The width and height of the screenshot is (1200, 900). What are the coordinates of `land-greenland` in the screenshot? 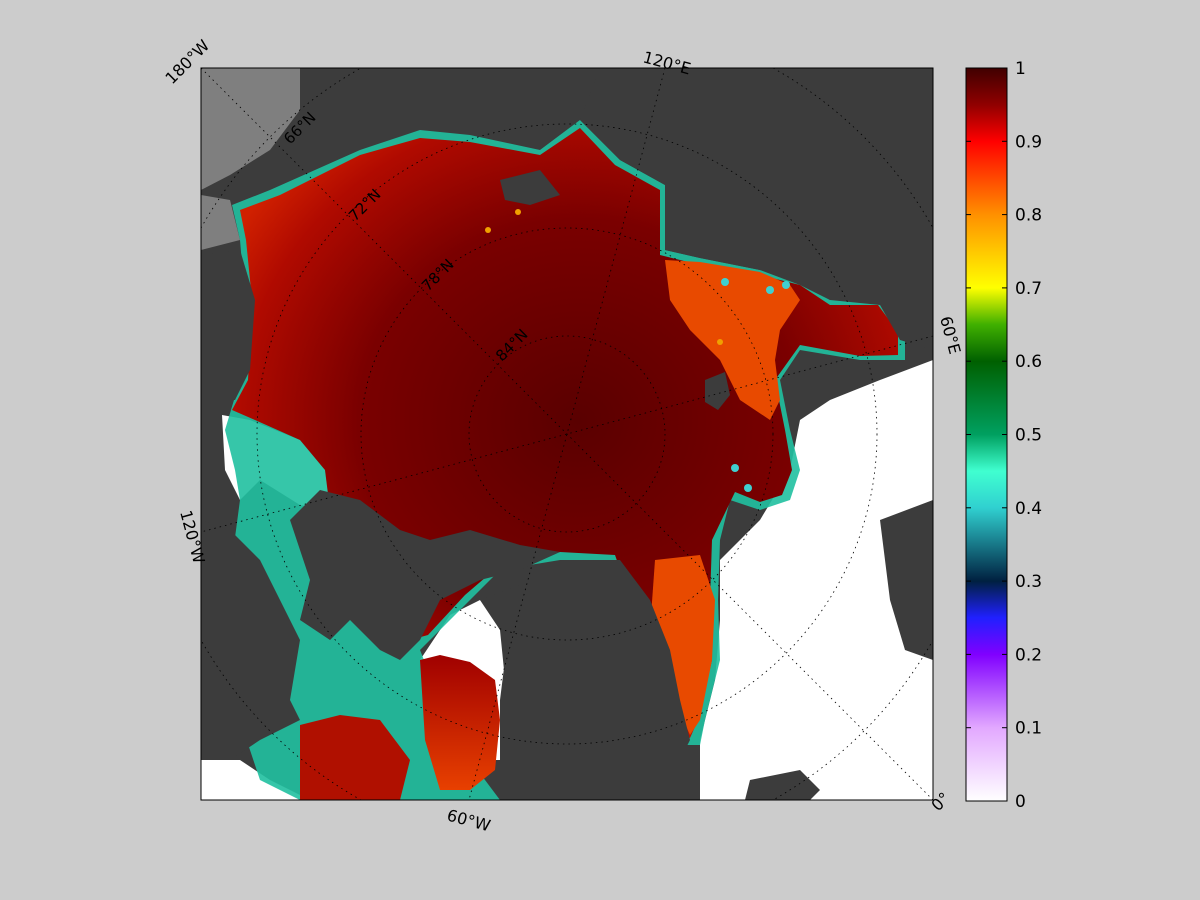 It's located at (585, 680).